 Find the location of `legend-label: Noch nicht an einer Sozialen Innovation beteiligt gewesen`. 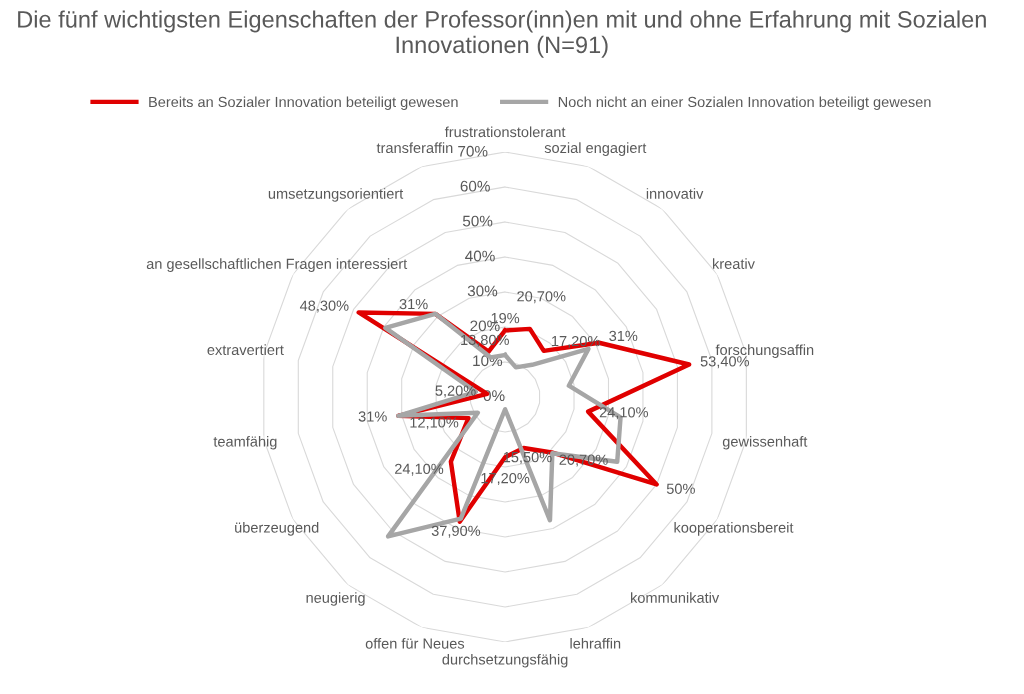

legend-label: Noch nicht an einer Sozialen Innovation beteiligt gewesen is located at coordinates (744, 103).